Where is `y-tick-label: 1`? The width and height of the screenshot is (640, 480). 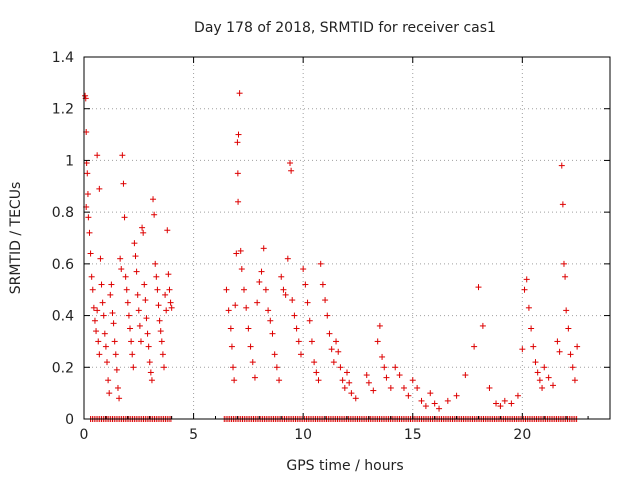
y-tick-label: 1 is located at coordinates (69, 161).